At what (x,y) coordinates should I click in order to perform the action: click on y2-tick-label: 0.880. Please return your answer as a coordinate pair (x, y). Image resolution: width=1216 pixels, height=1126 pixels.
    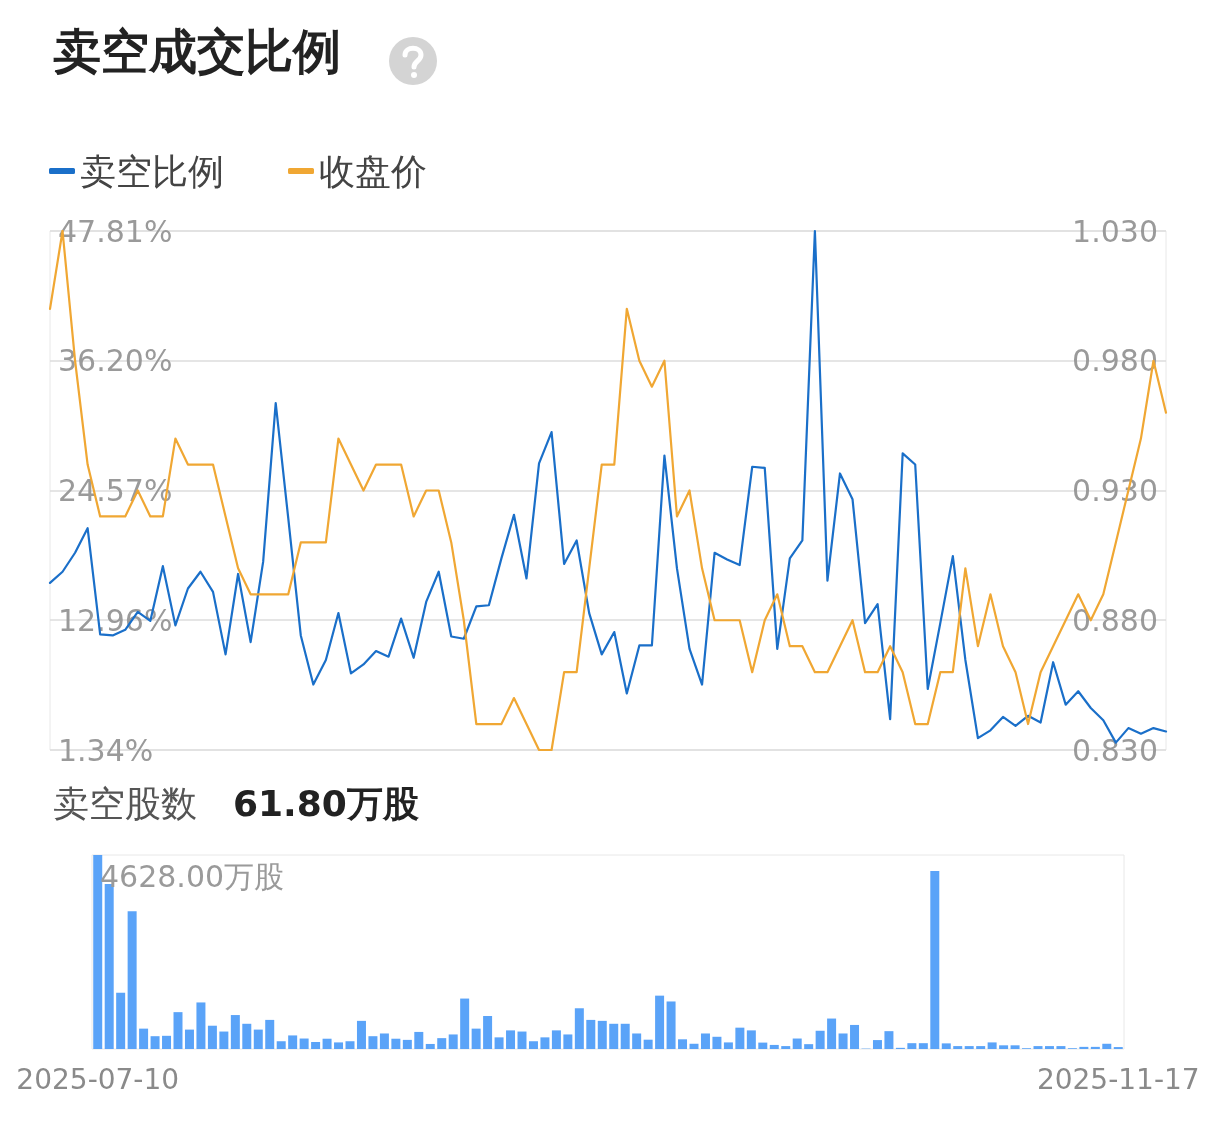
    Looking at the image, I should click on (1115, 620).